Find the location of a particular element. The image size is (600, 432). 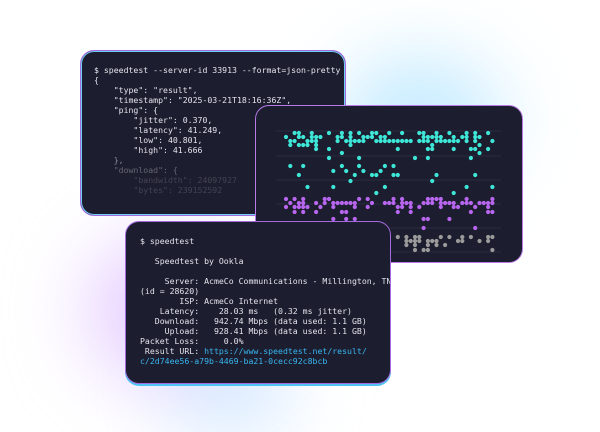

latency-line: Latency: 28.03 ms (0.32 ms jitter) is located at coordinates (246, 311).